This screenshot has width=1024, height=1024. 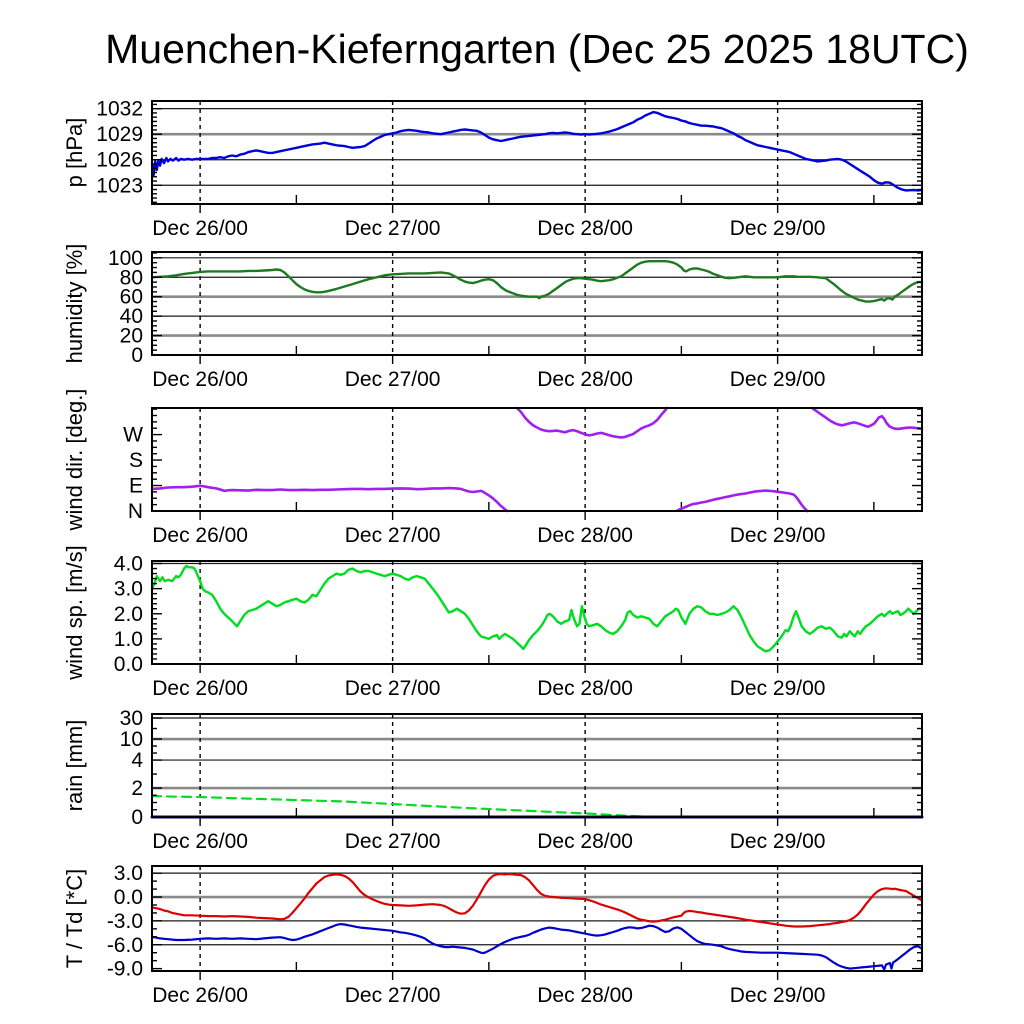 What do you see at coordinates (119, 134) in the screenshot?
I see `y-tick-label: 1029` at bounding box center [119, 134].